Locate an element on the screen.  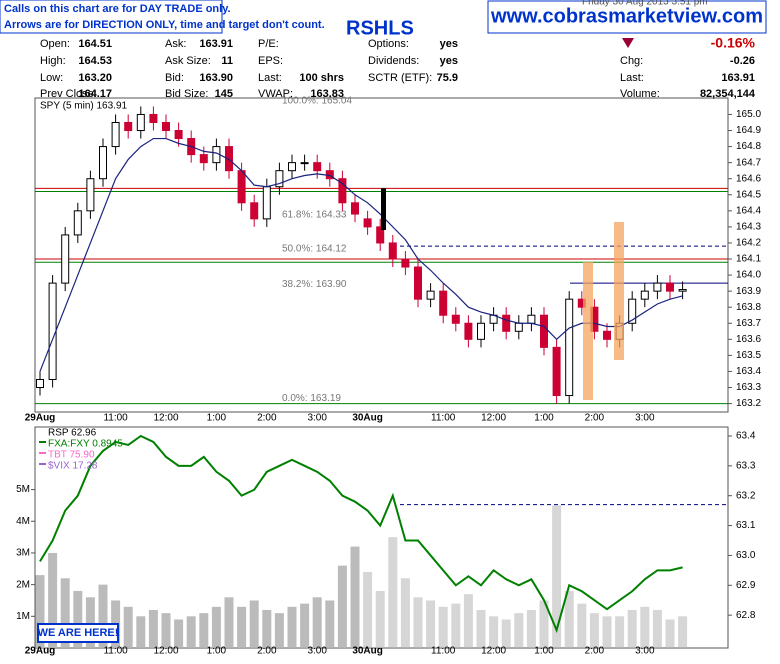
stat-value: -0.16% is located at coordinates (733, 43).